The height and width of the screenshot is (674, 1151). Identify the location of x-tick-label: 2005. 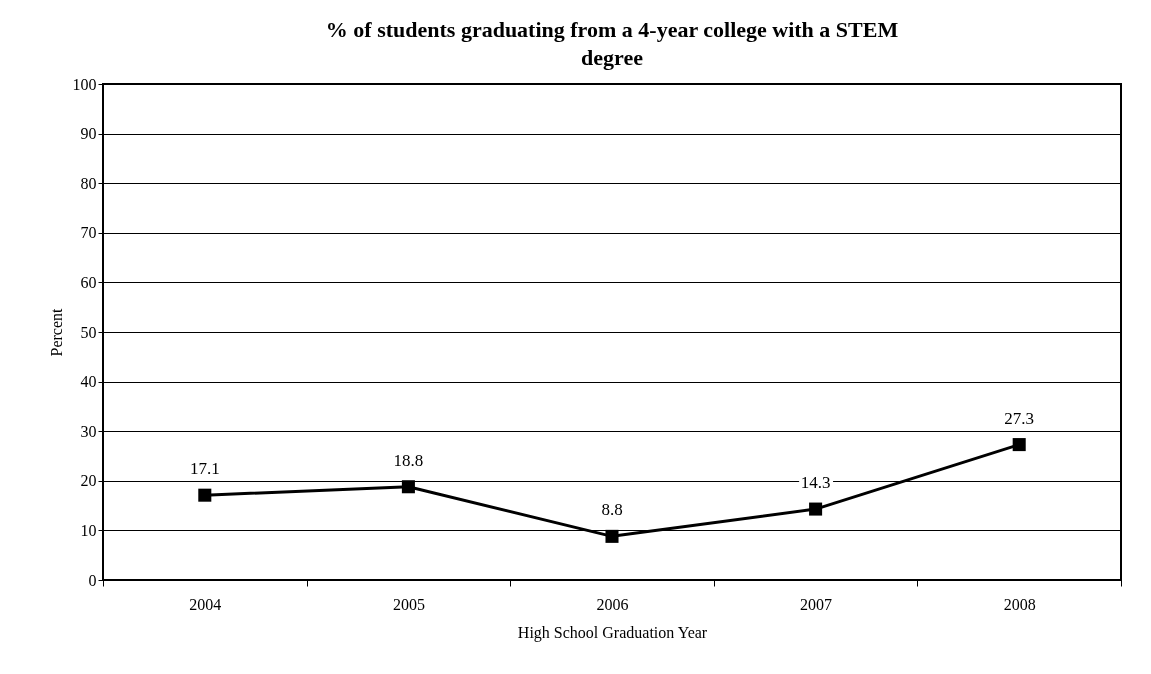
(408, 604).